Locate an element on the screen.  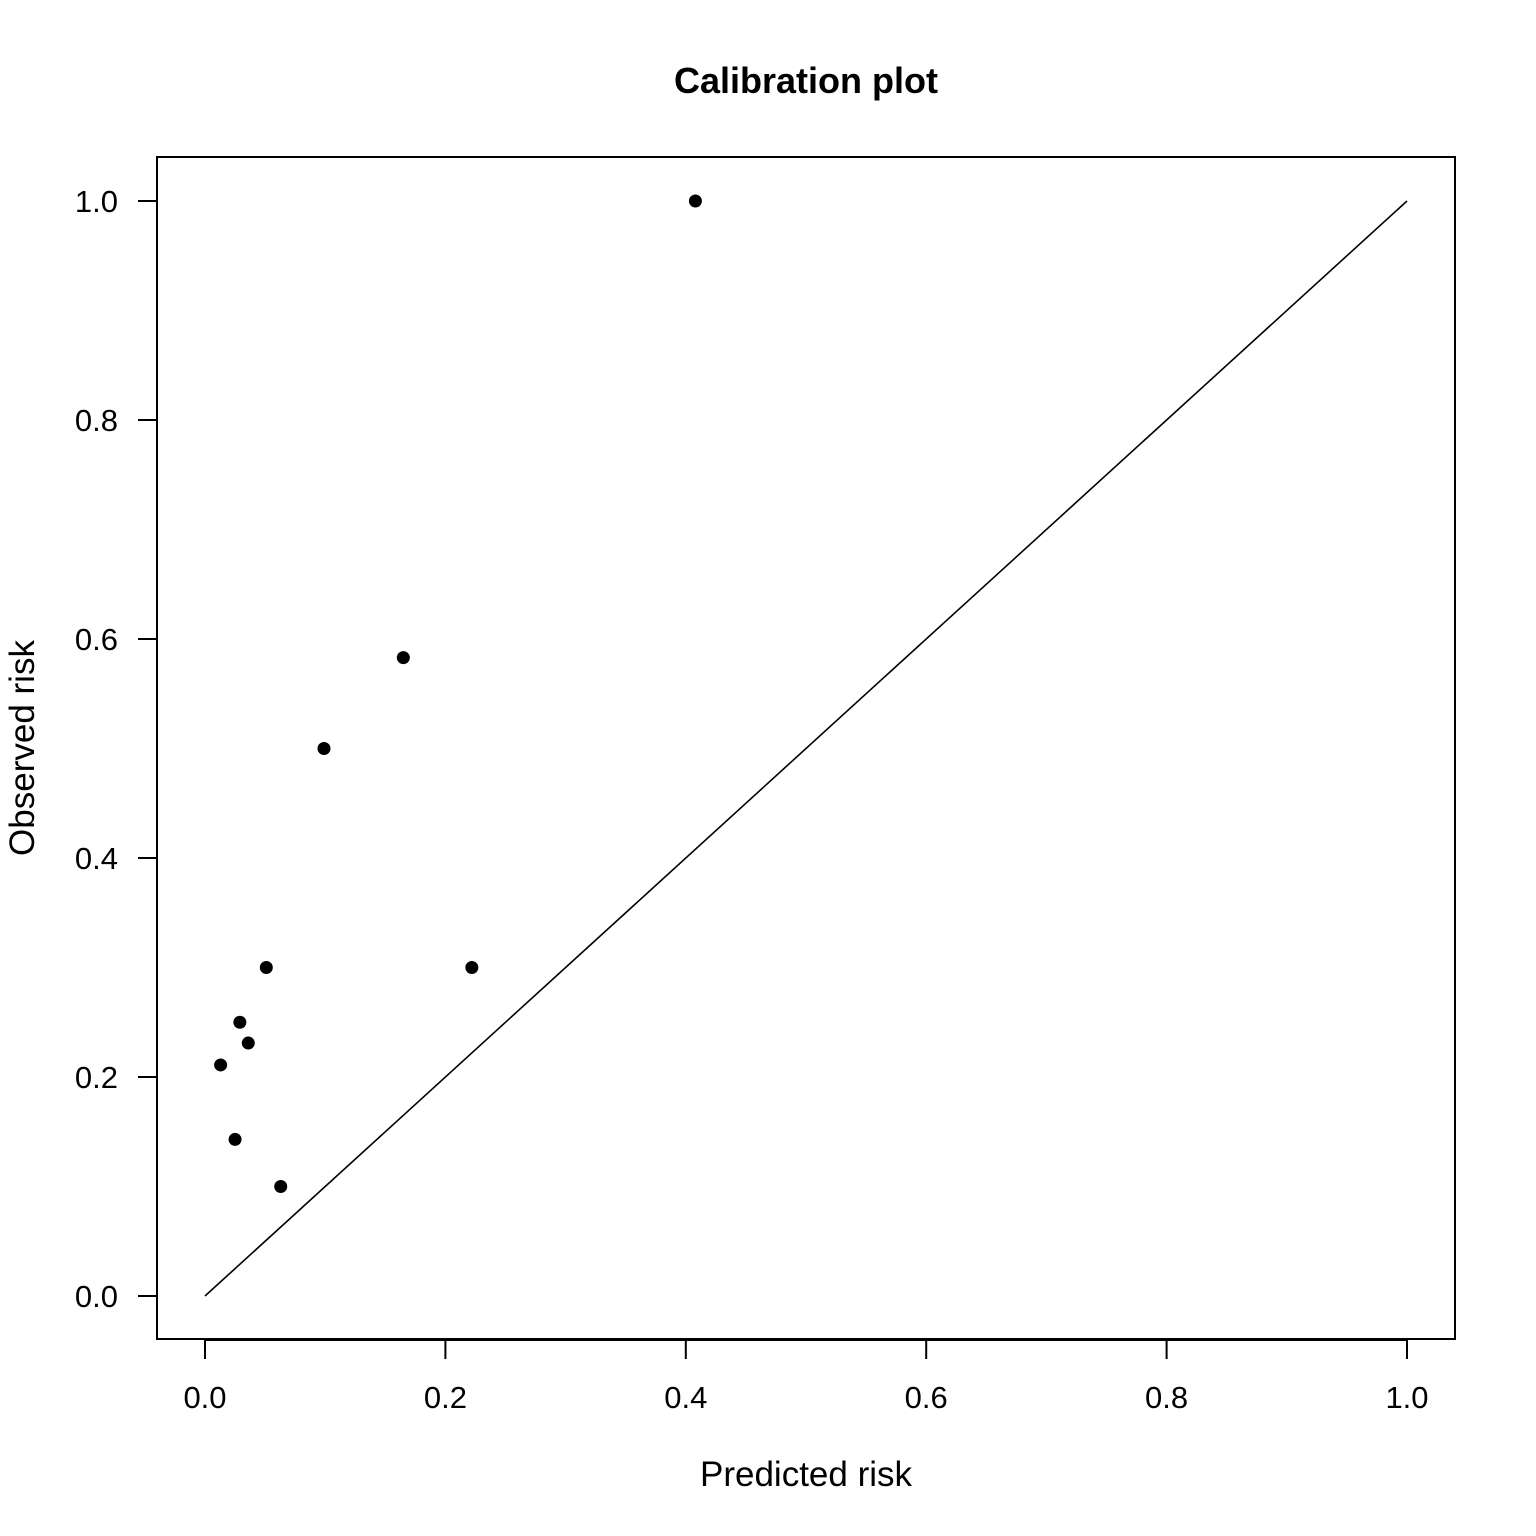
y-axis-label: Observed risk is located at coordinates (22, 748).